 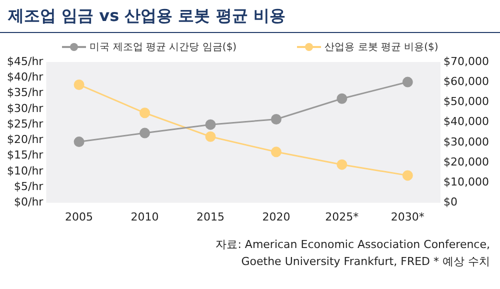 What do you see at coordinates (342, 217) in the screenshot?
I see `x-tick-label: 2025*` at bounding box center [342, 217].